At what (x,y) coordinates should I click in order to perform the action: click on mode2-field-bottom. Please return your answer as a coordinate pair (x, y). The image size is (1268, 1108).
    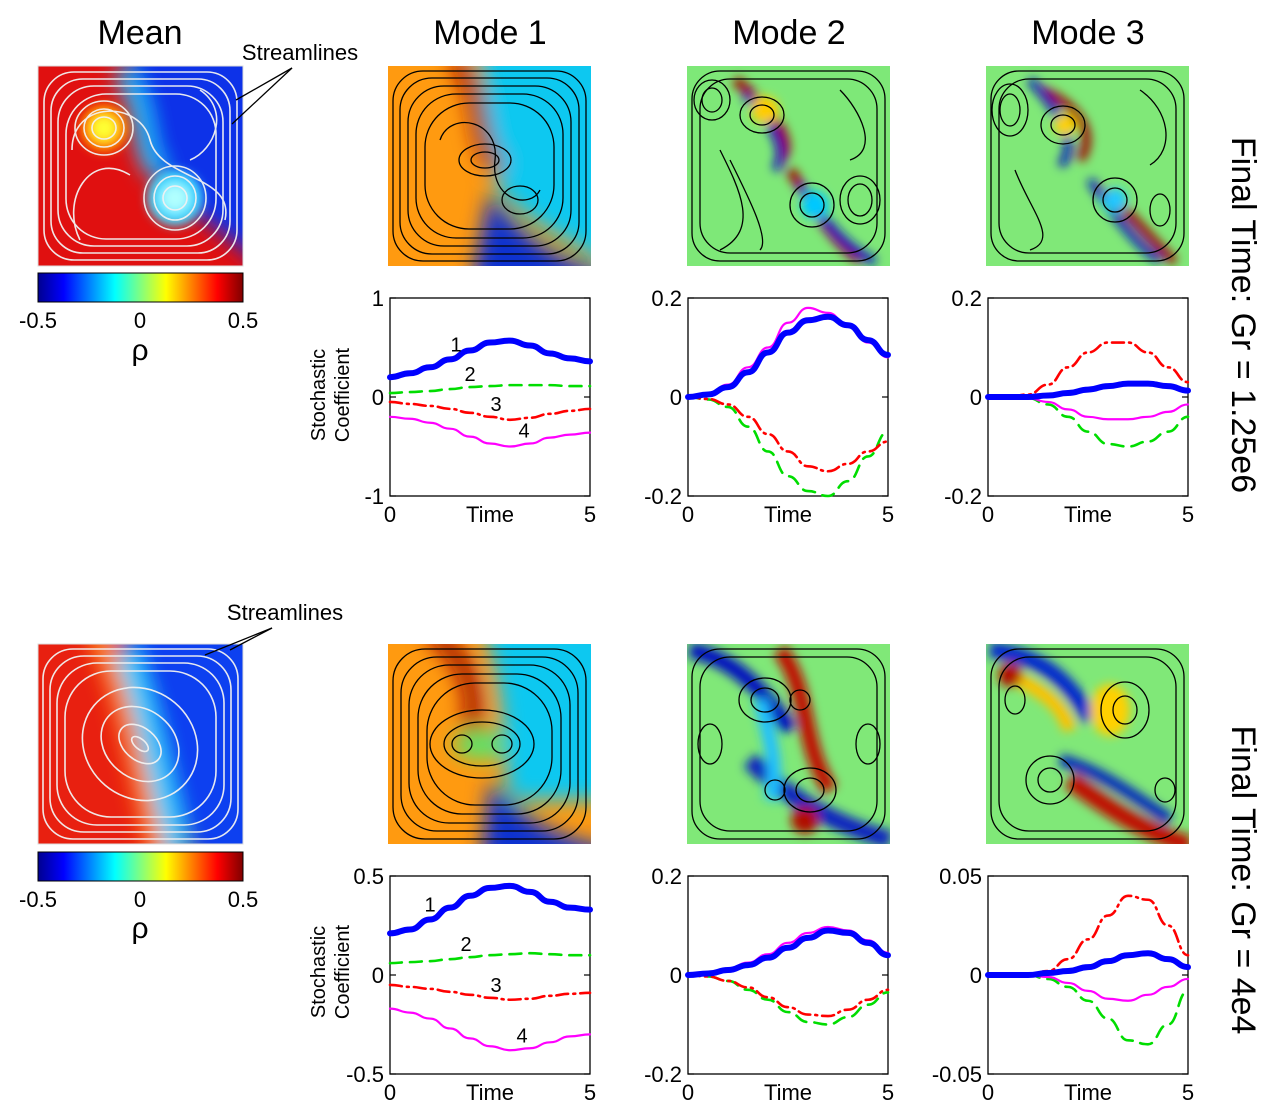
    Looking at the image, I should click on (788, 744).